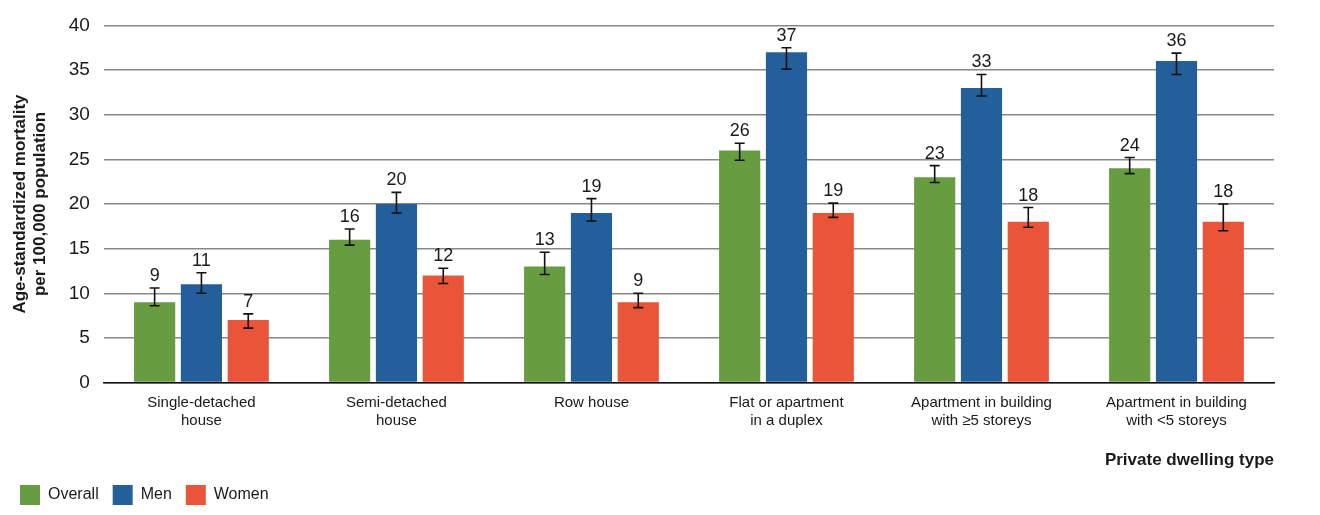 The image size is (1320, 515). I want to click on data-label: 33, so click(981, 61).